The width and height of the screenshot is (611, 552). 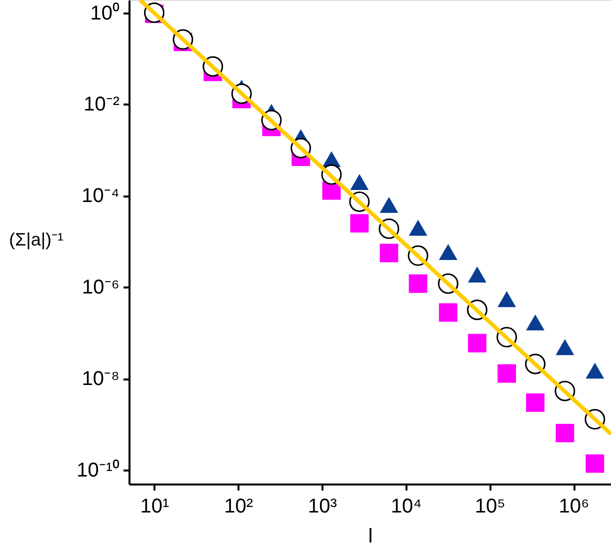 What do you see at coordinates (98, 470) in the screenshot?
I see `y-tick-label: 10⁻¹⁰` at bounding box center [98, 470].